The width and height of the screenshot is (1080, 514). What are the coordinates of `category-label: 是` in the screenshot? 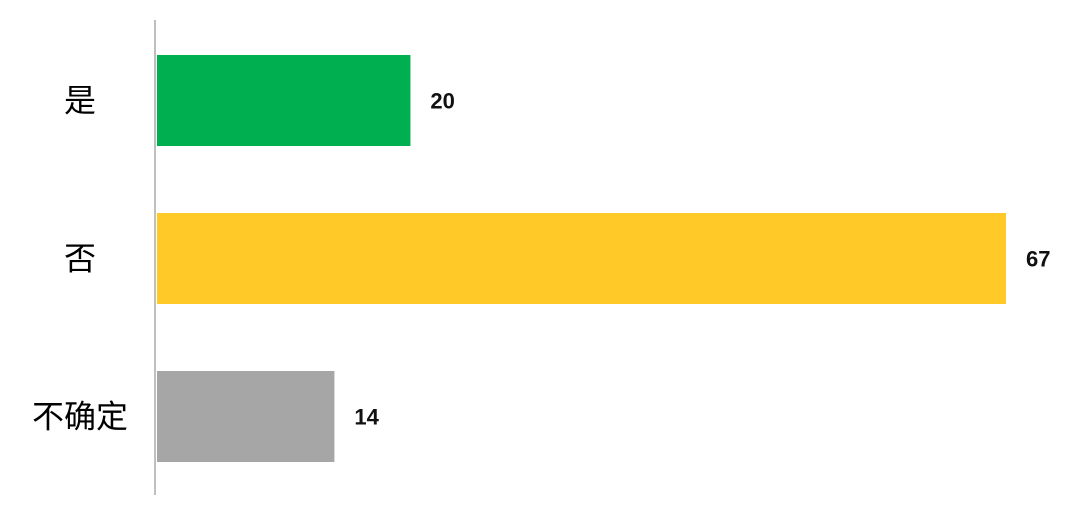 It's located at (80, 101).